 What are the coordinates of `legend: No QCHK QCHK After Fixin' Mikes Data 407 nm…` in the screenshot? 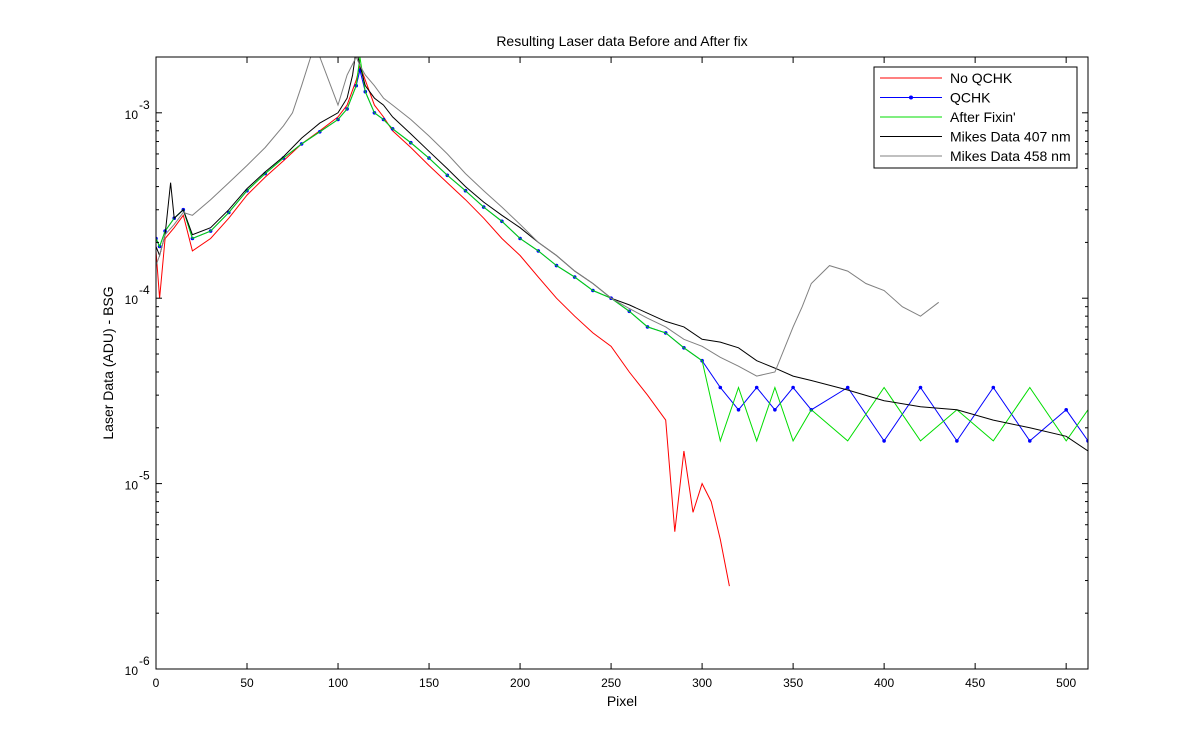 It's located at (975, 117).